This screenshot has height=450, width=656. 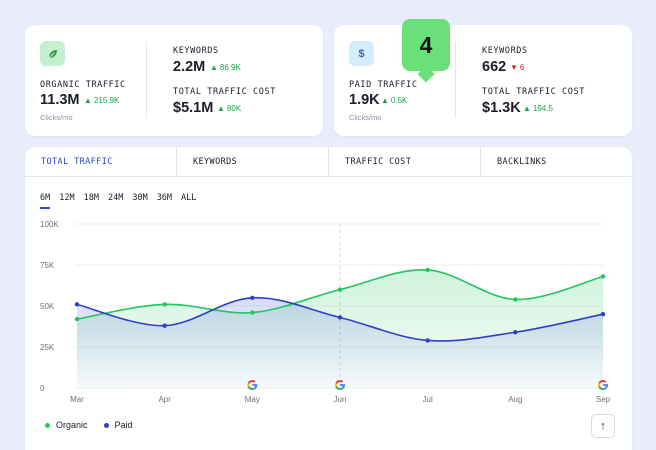 What do you see at coordinates (405, 161) in the screenshot?
I see `tab-traffic-cost: TRAFFIC COST` at bounding box center [405, 161].